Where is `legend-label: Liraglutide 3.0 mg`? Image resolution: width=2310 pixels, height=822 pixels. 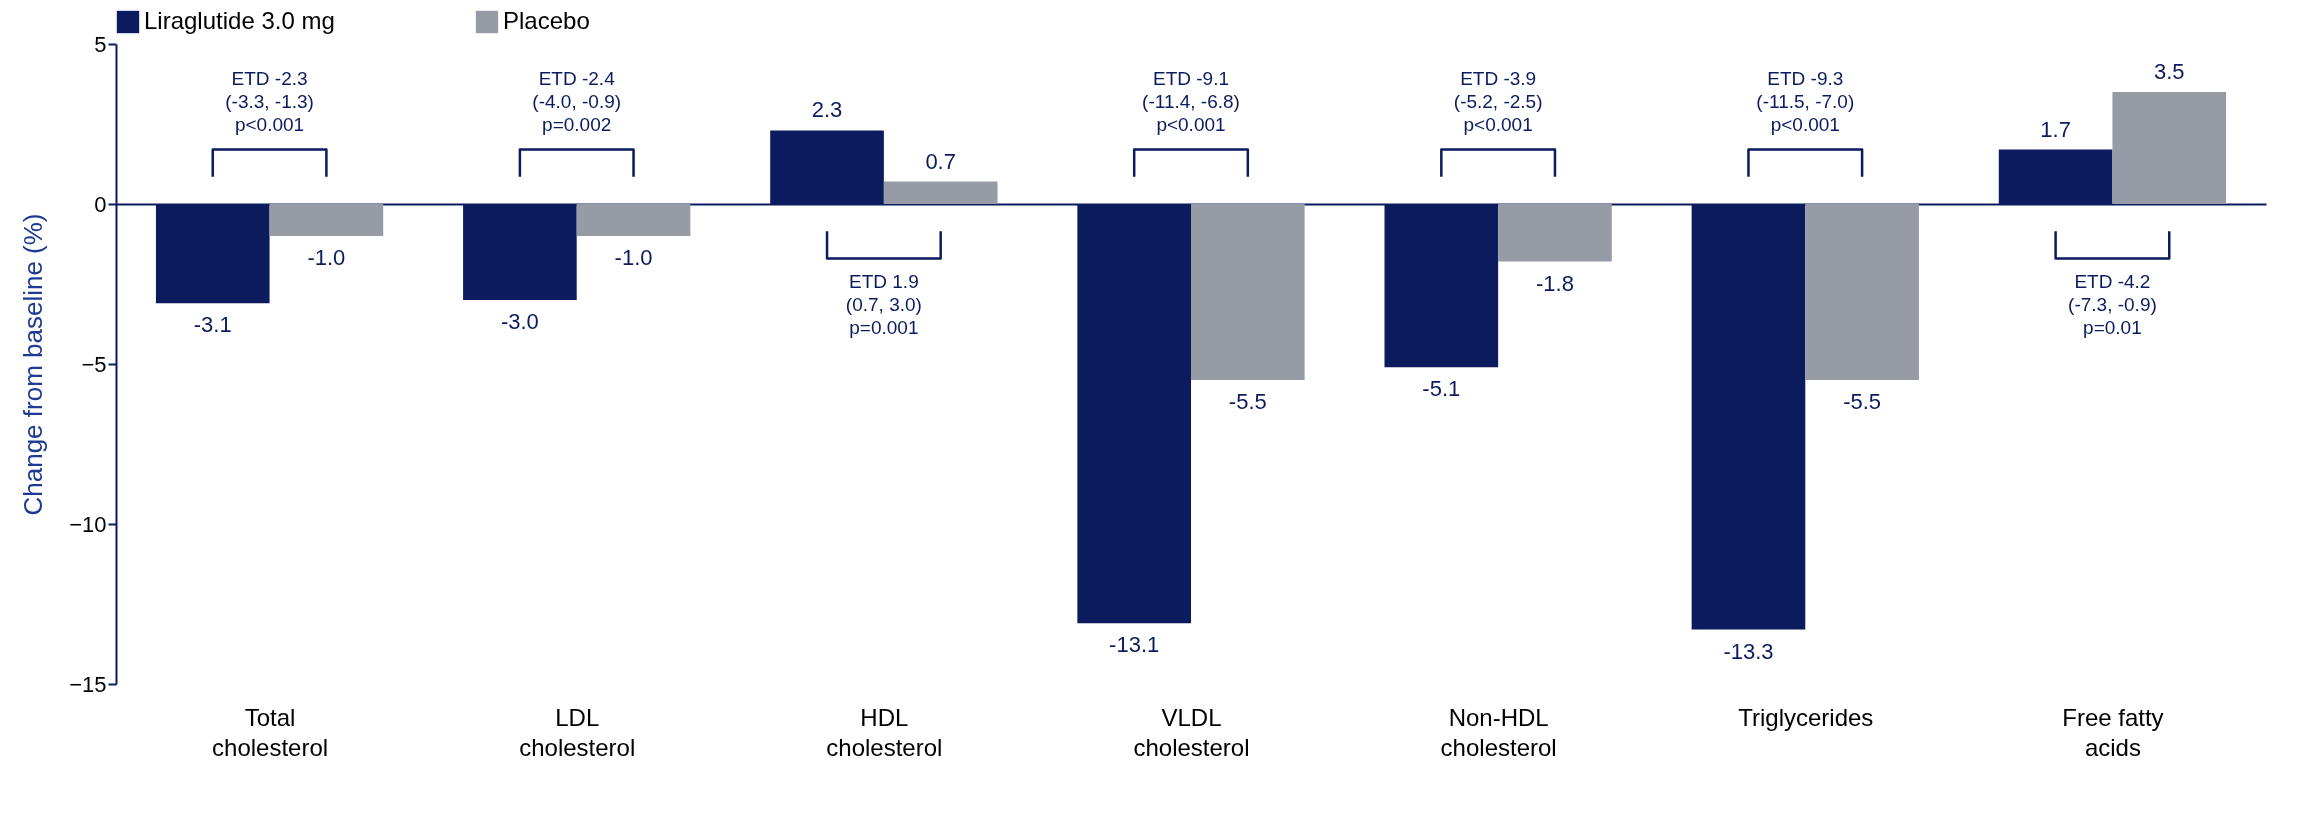 legend-label: Liraglutide 3.0 mg is located at coordinates (239, 20).